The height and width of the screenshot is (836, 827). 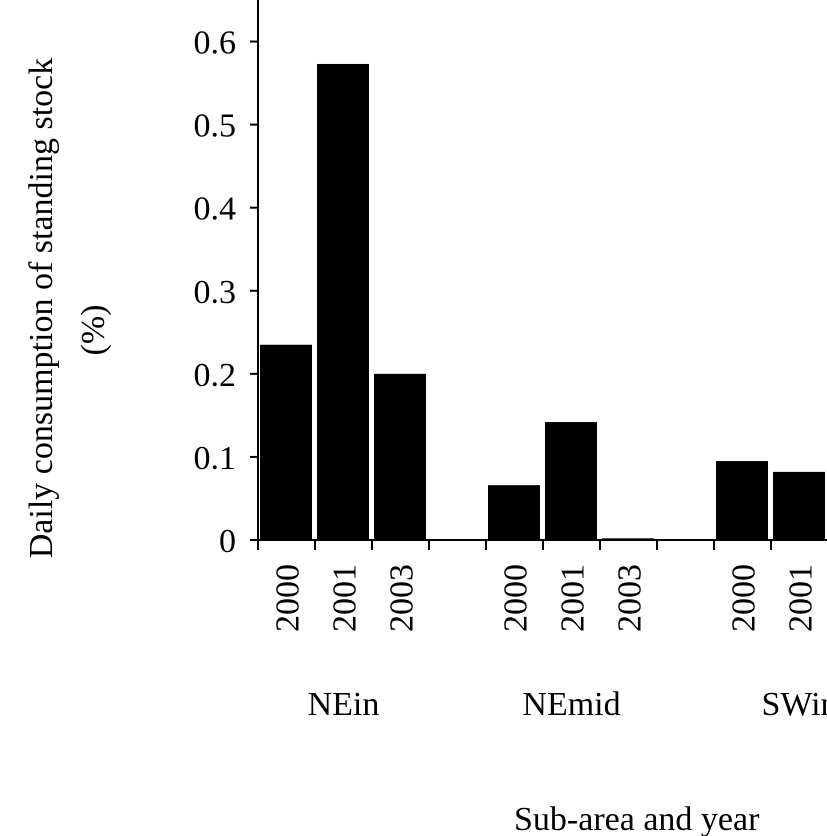 I want to click on group-label: NEmid, so click(x=571, y=704).